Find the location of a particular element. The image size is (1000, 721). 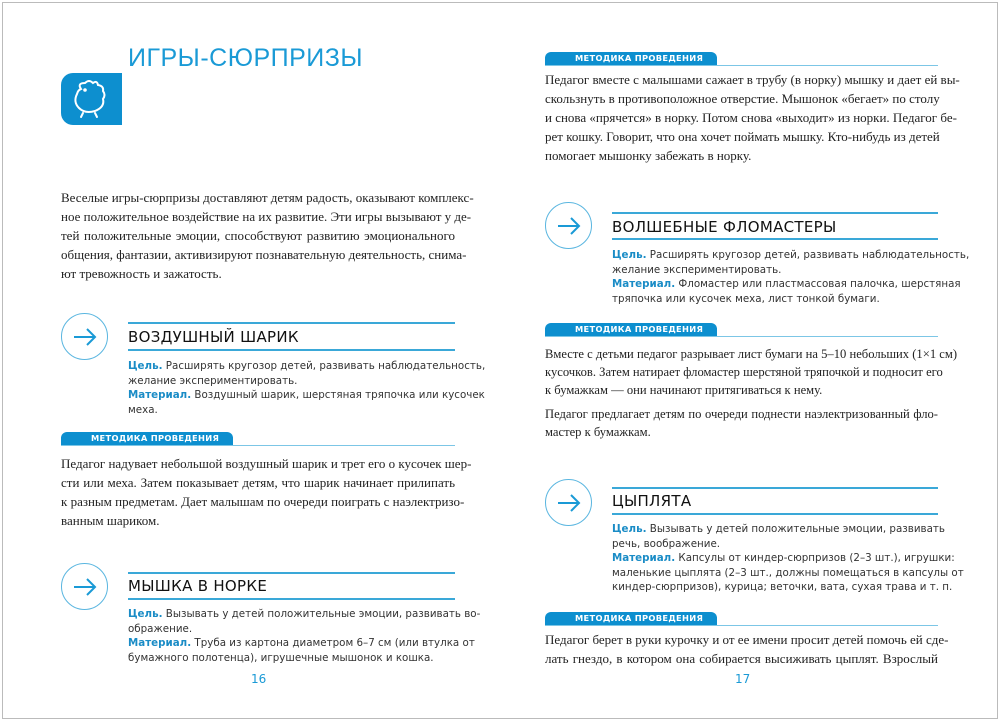

game-title: ВОЛШЕБНЫЕ ФЛОМАСТЕРЫ is located at coordinates (724, 227).